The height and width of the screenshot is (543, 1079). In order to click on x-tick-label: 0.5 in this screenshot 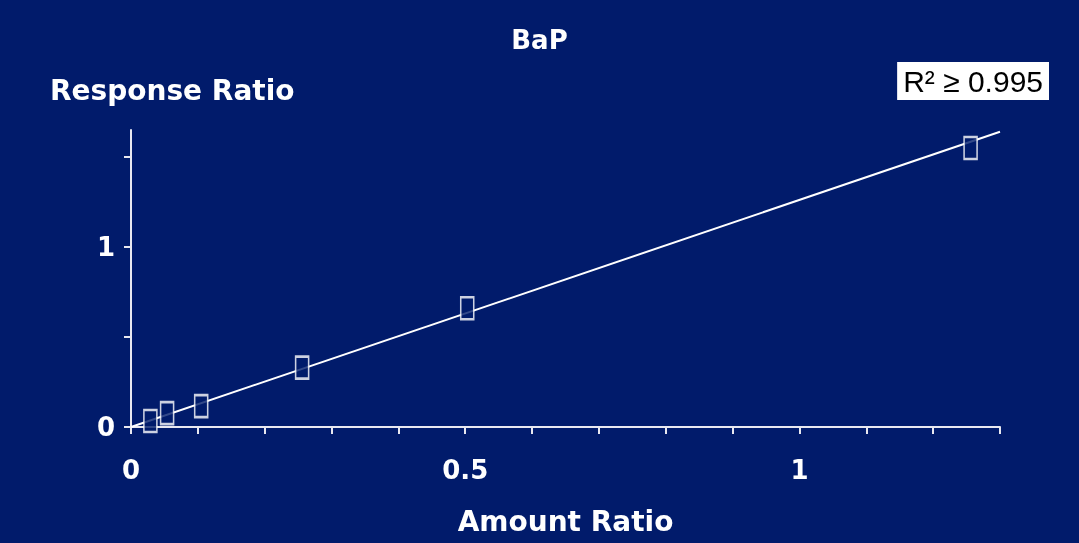, I will do `click(465, 470)`.